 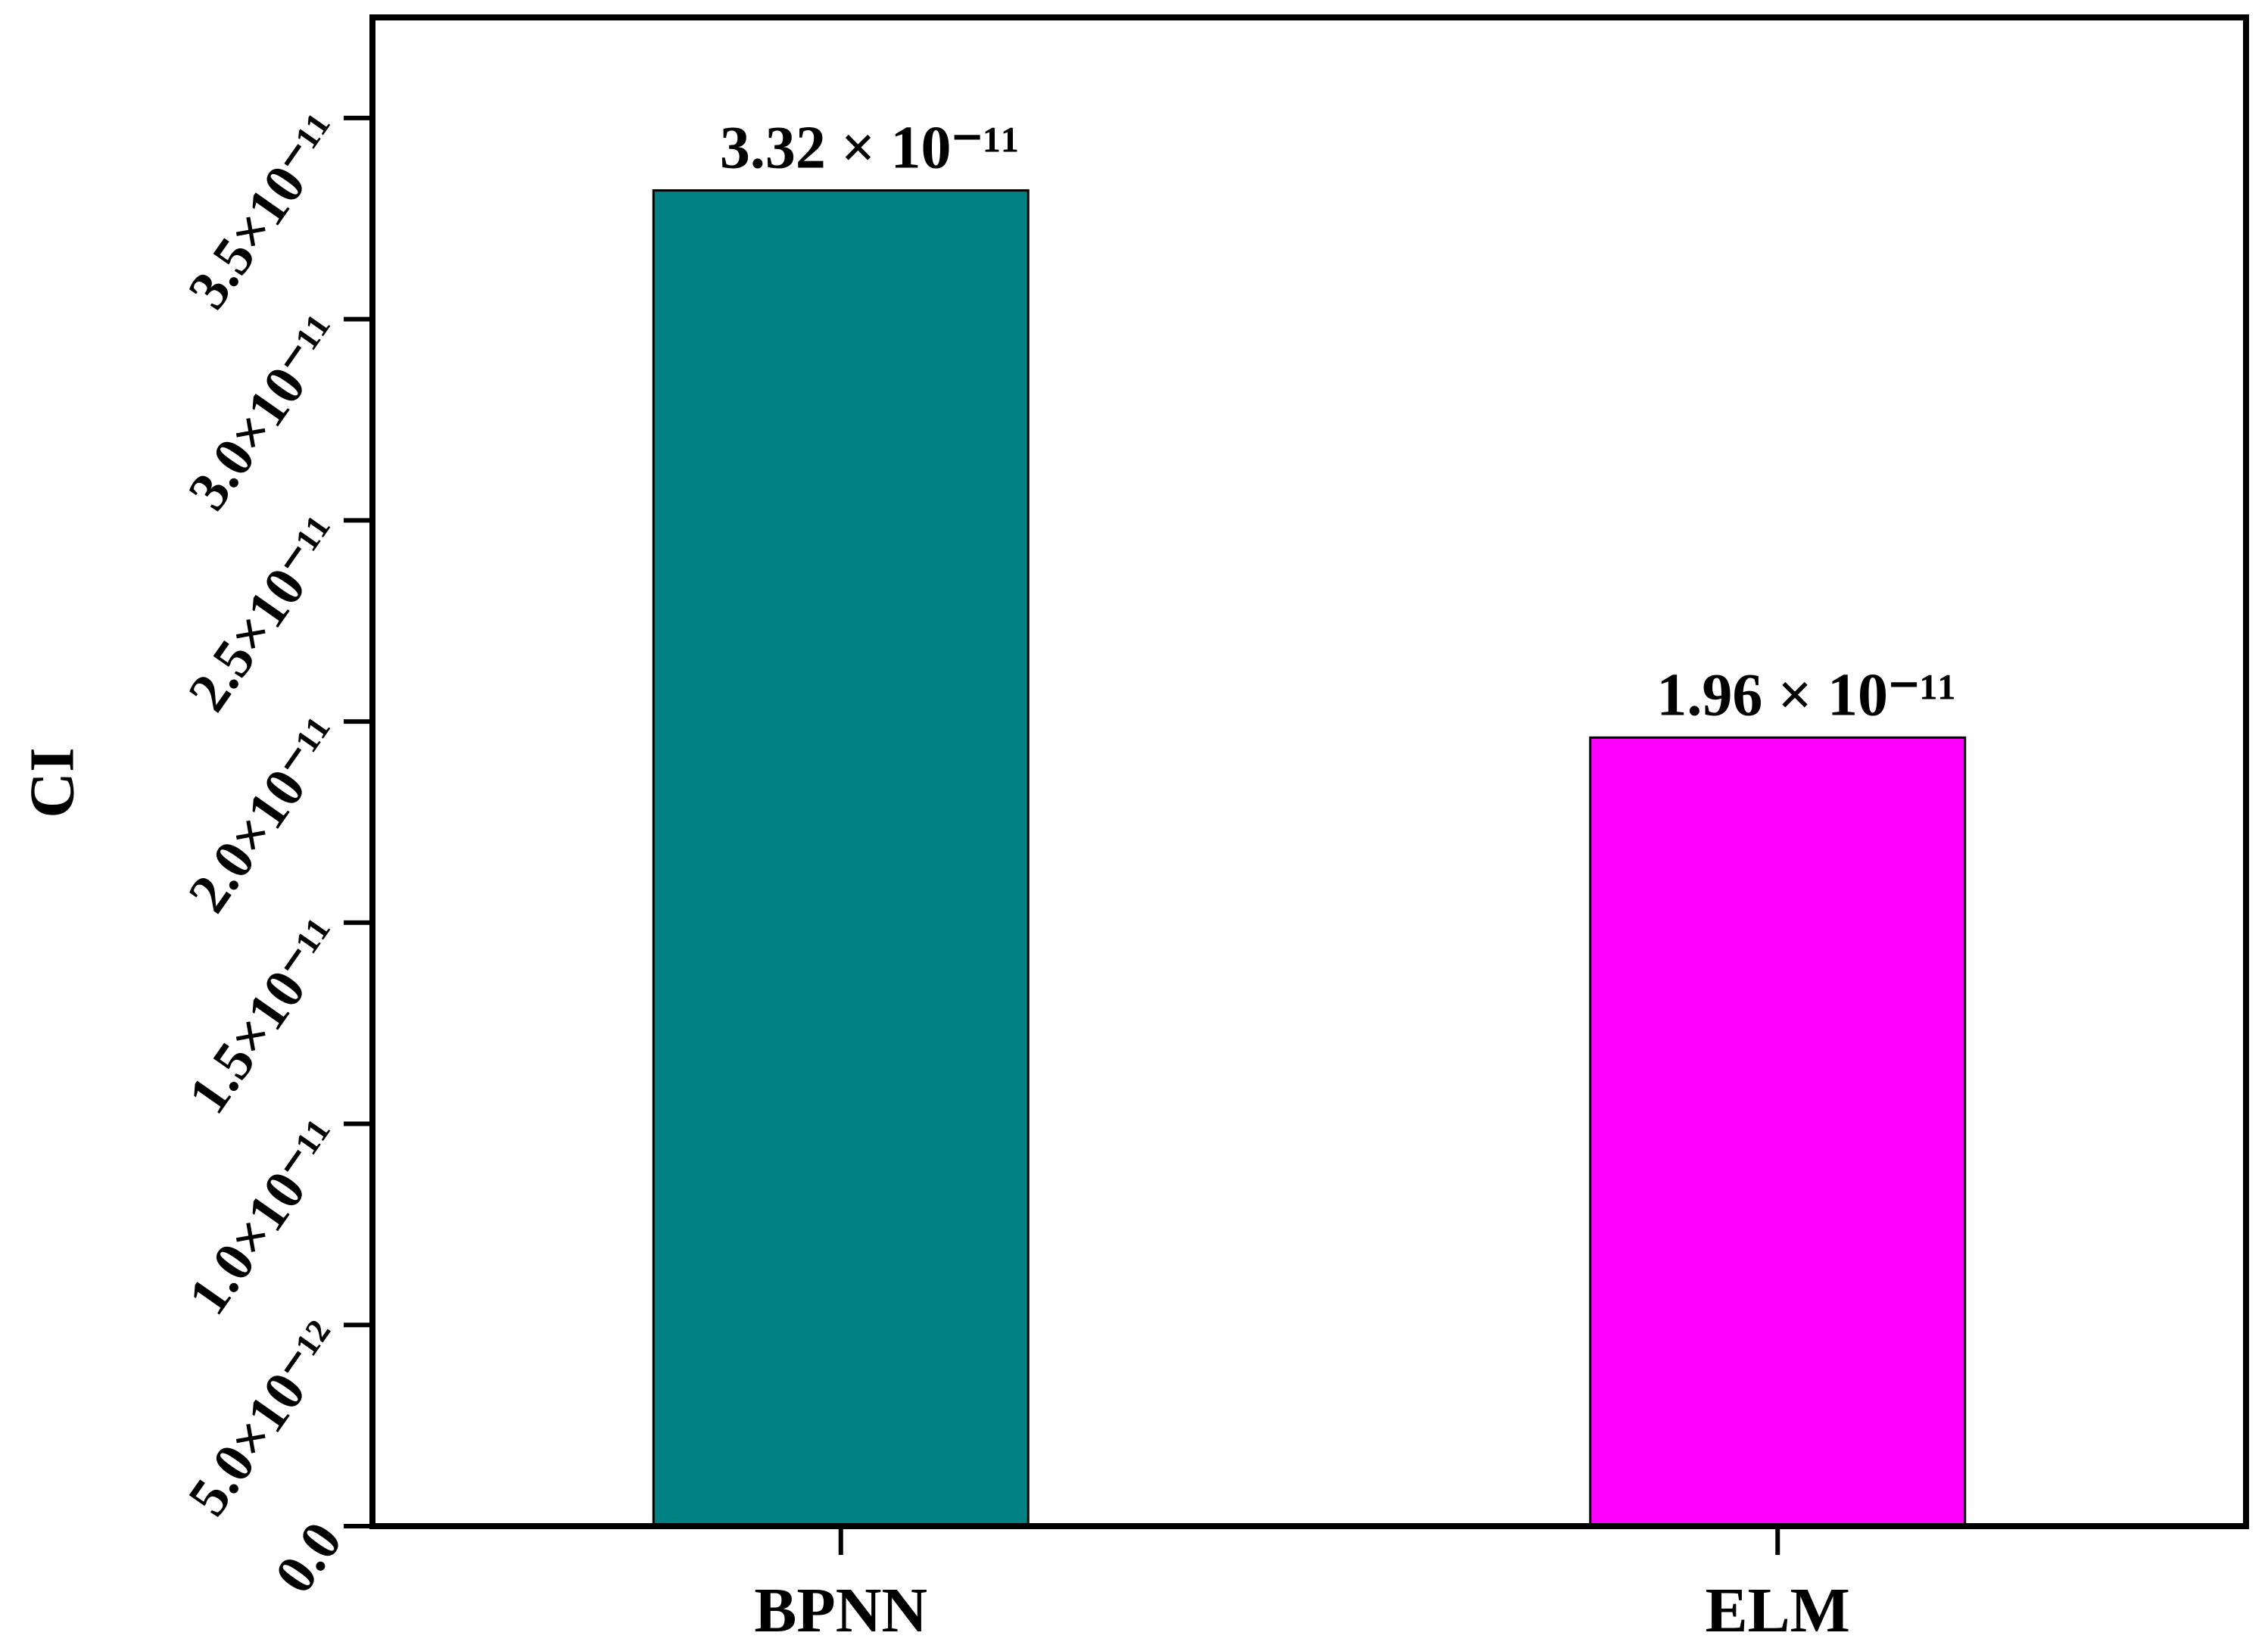 I want to click on y-tick-label: 0.0, so click(x=308, y=1557).